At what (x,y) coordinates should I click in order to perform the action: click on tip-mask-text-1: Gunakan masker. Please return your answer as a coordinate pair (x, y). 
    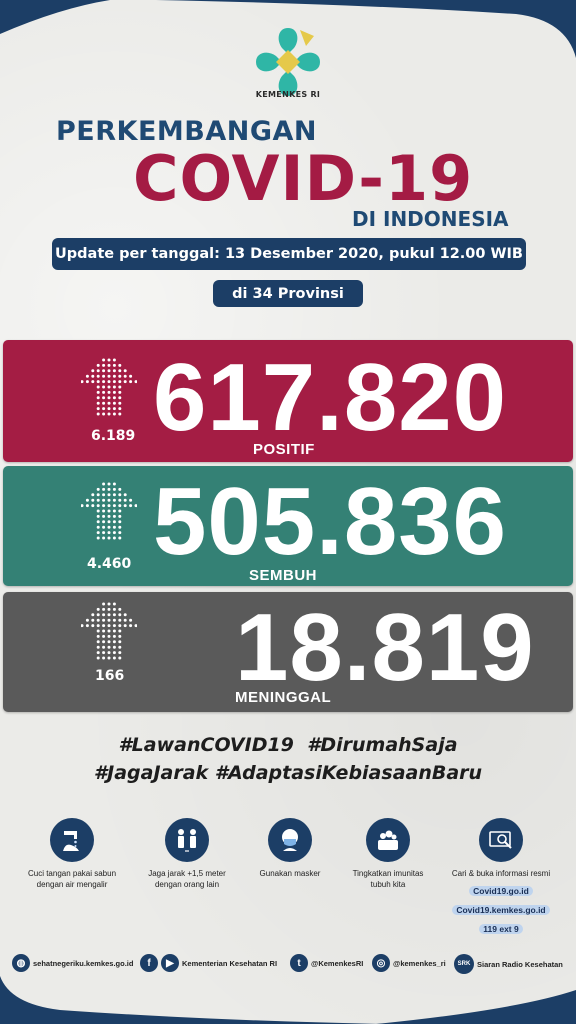
    Looking at the image, I should click on (290, 873).